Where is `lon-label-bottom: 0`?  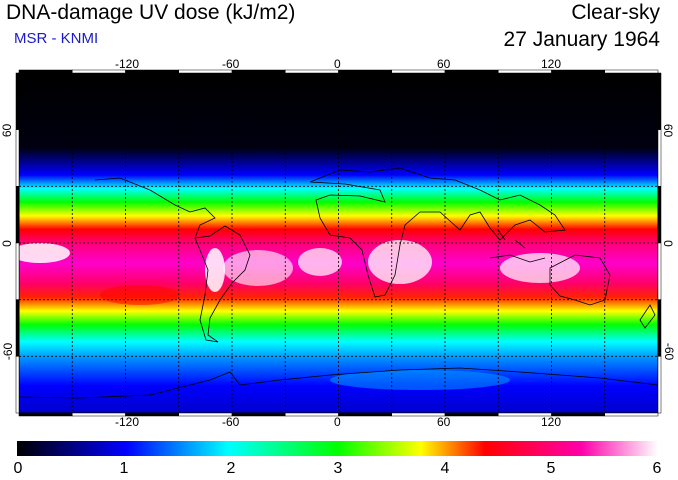
lon-label-bottom: 0 is located at coordinates (337, 422).